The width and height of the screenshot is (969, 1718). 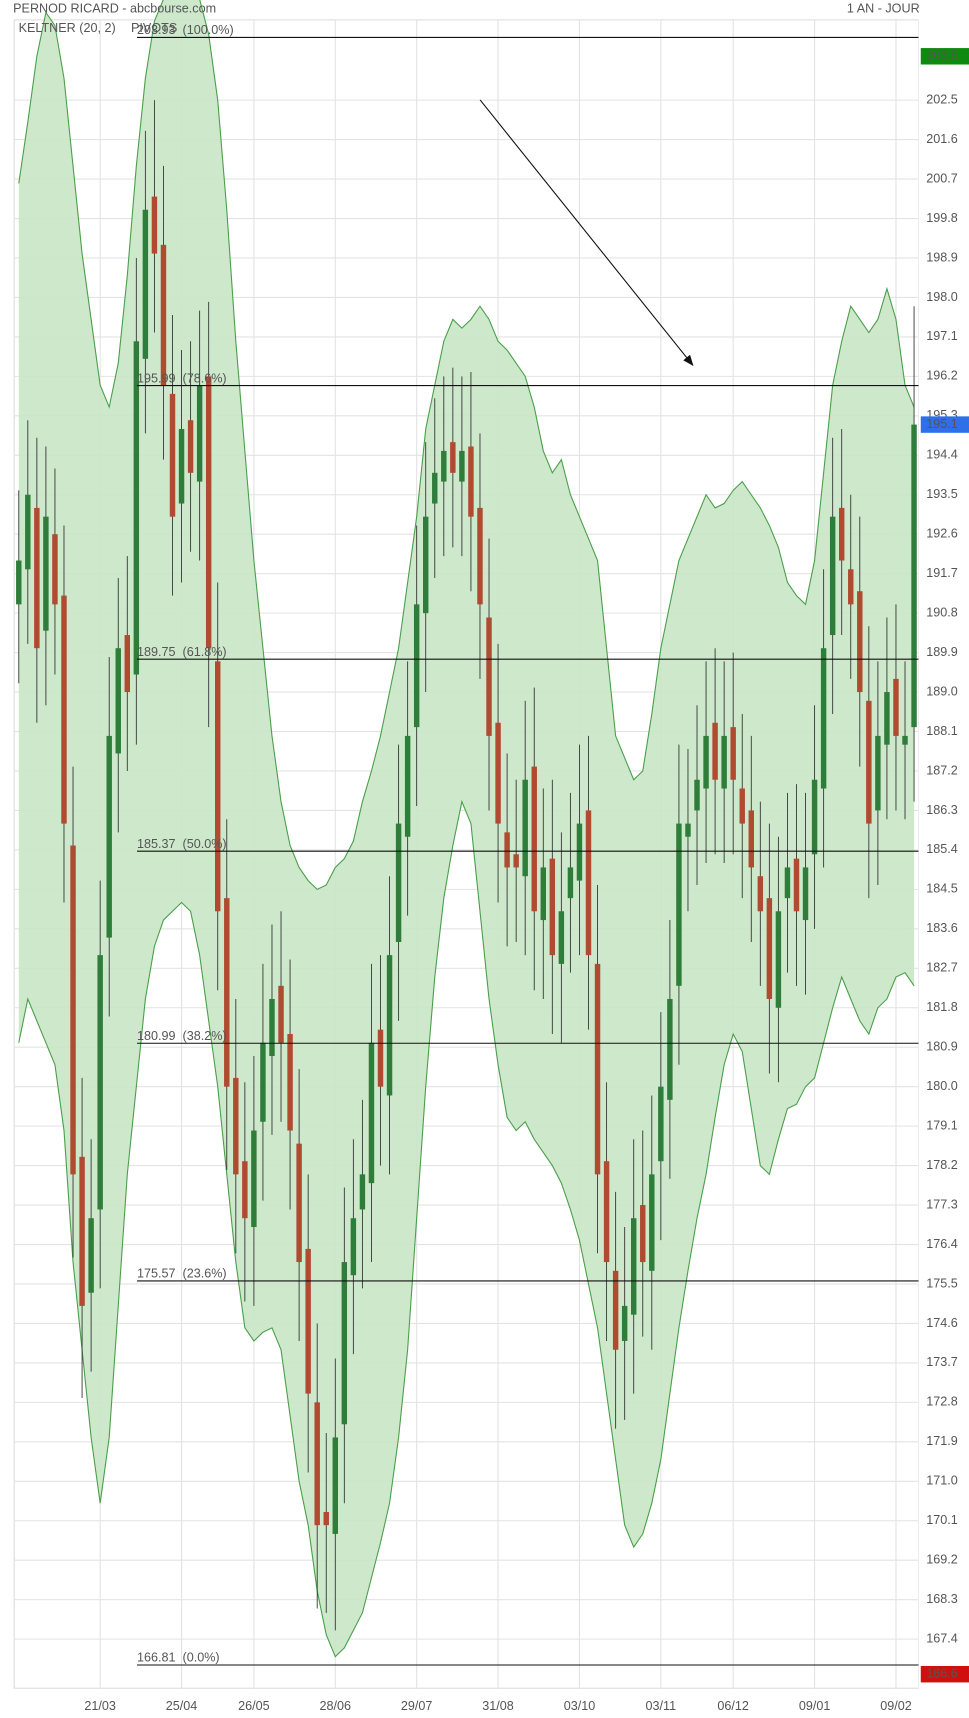 I want to click on y-tick-label: 181.8, so click(x=942, y=1007).